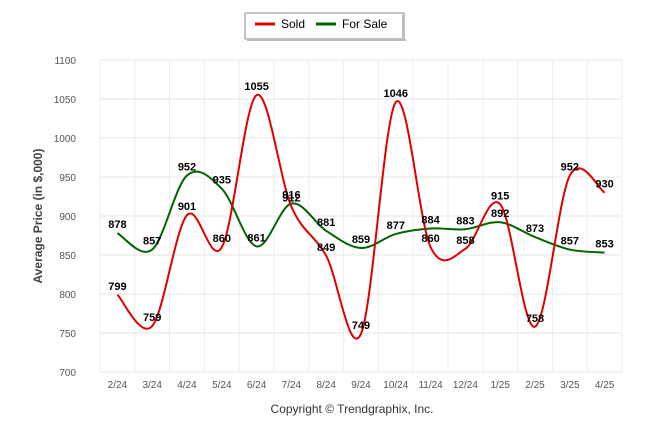 This screenshot has height=434, width=646. What do you see at coordinates (326, 385) in the screenshot?
I see `x-tick-label: 8/24` at bounding box center [326, 385].